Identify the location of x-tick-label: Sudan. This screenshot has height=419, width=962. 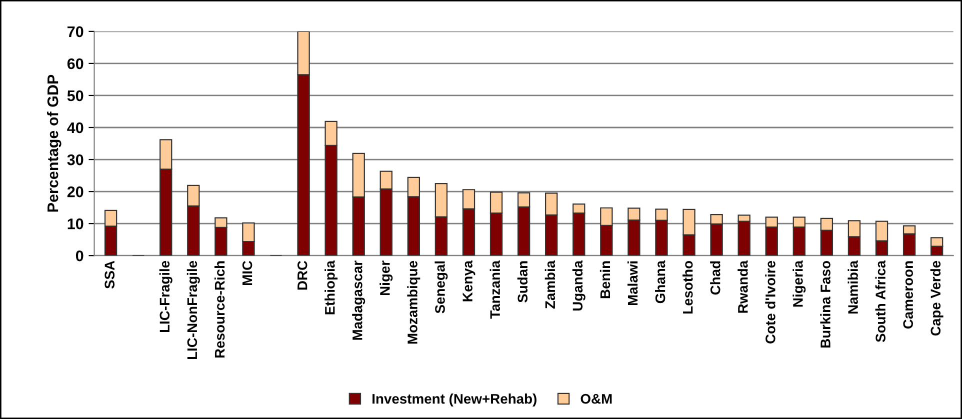
(522, 281).